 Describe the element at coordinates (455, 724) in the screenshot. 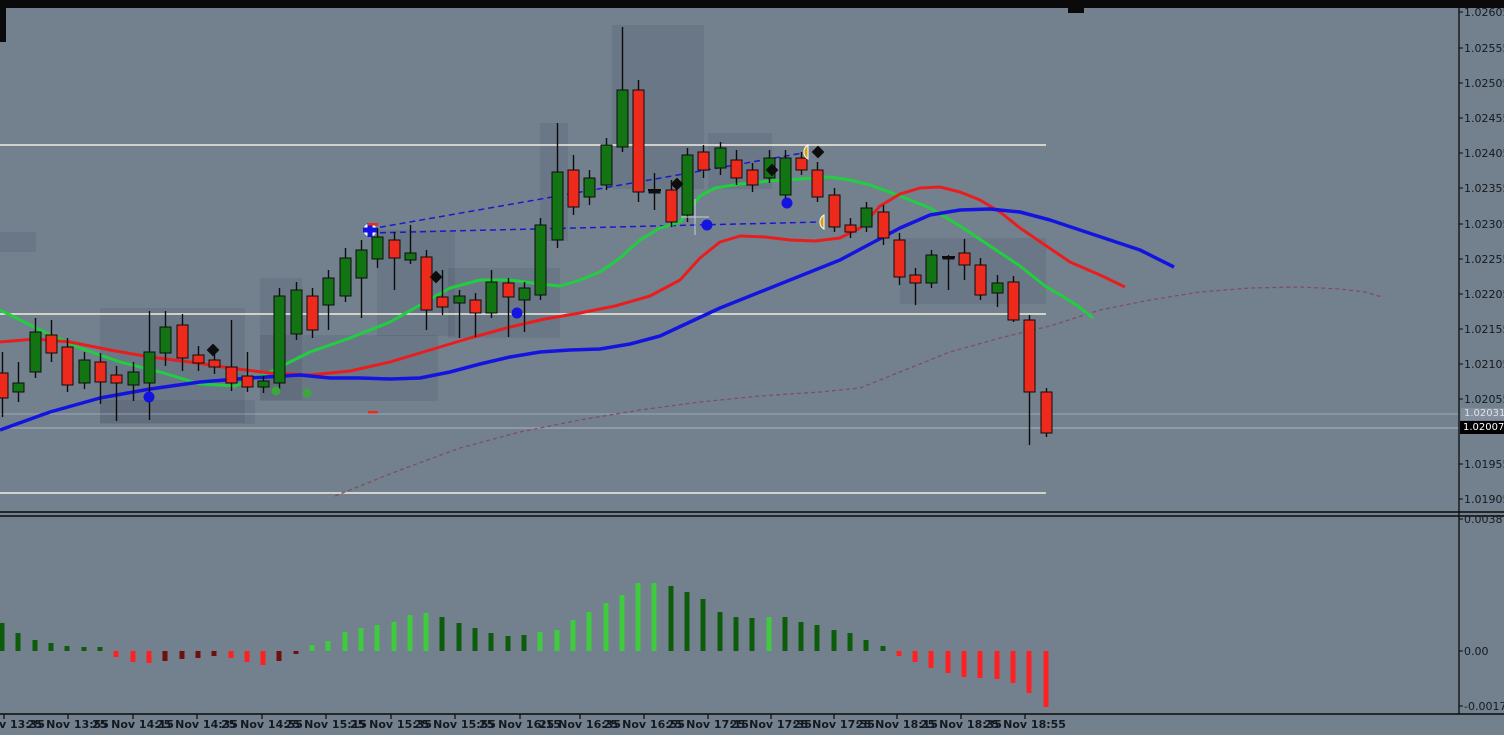

I see `time-axis-label: 25 Nov 15:55` at that location.